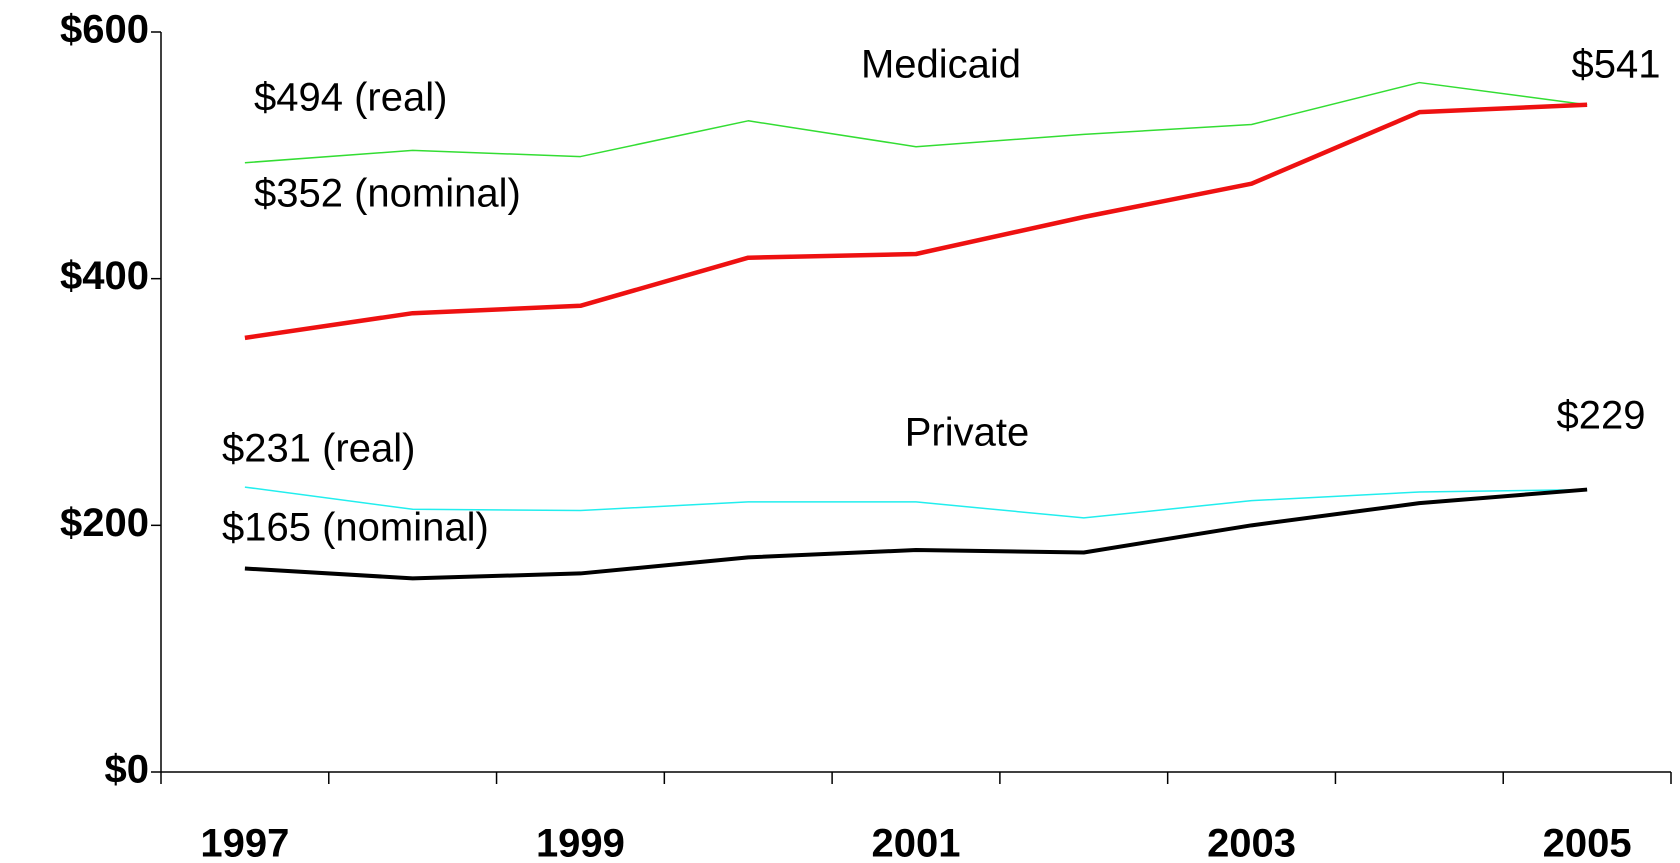 This screenshot has width=1680, height=863. Describe the element at coordinates (967, 433) in the screenshot. I see `annotation: Private` at that location.